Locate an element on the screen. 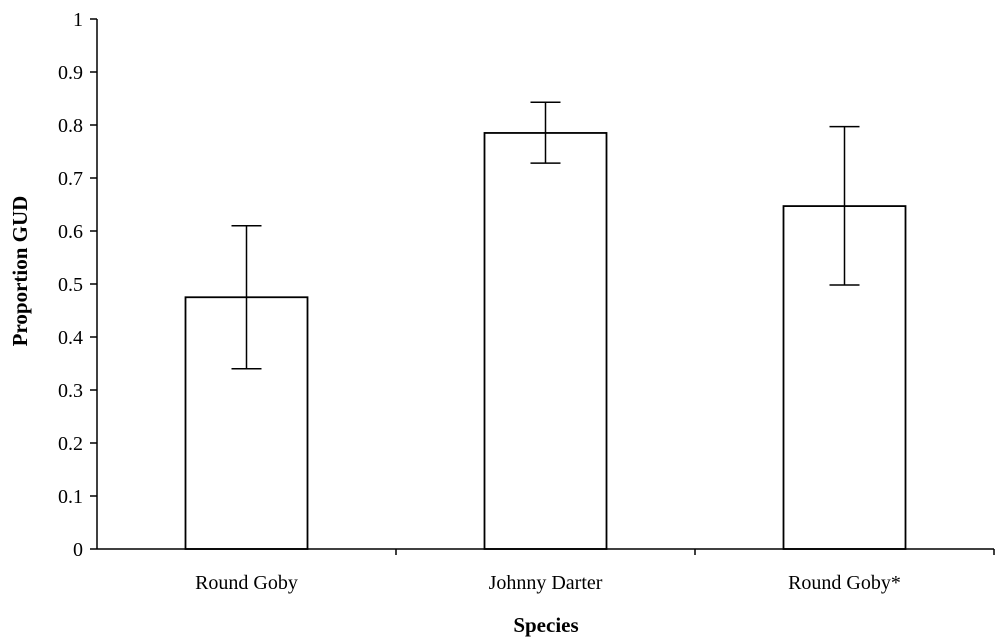 This screenshot has height=638, width=998. y-tick-label: 0.7 is located at coordinates (70, 179).